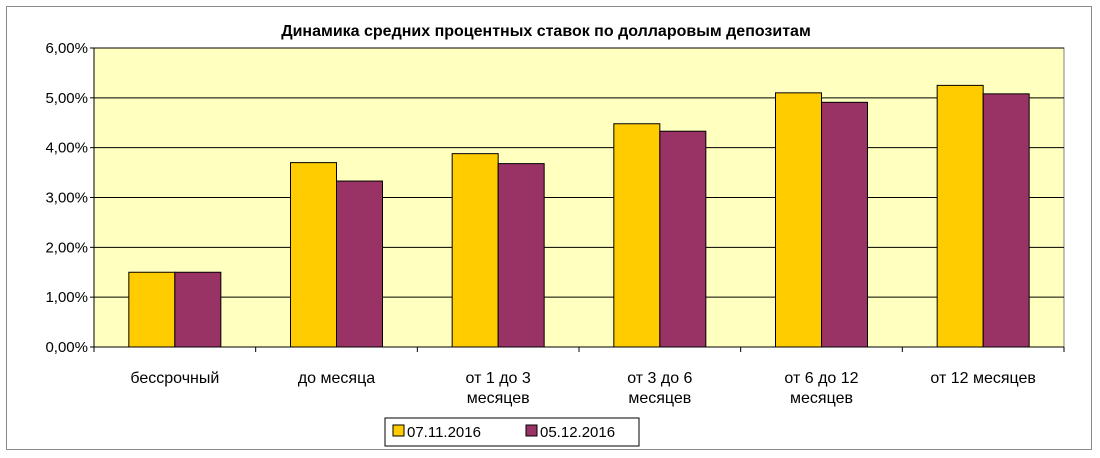  What do you see at coordinates (66, 98) in the screenshot?
I see `y-tick-label: 5,00%` at bounding box center [66, 98].